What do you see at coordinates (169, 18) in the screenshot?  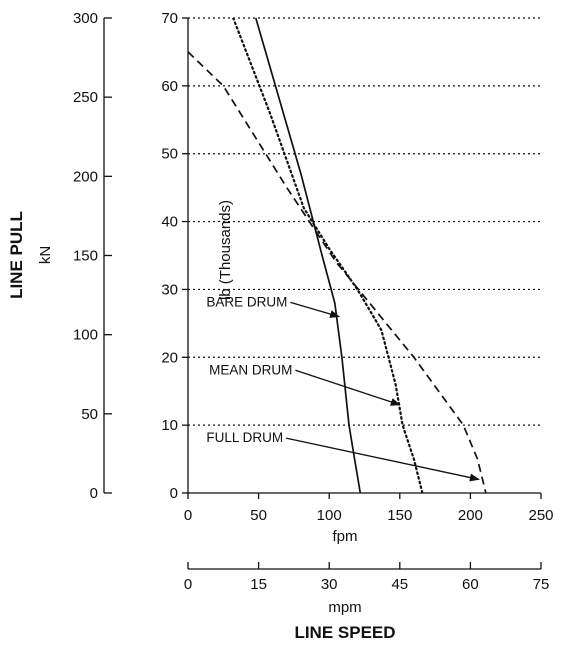 I see `lb-tick-label: 70` at bounding box center [169, 18].